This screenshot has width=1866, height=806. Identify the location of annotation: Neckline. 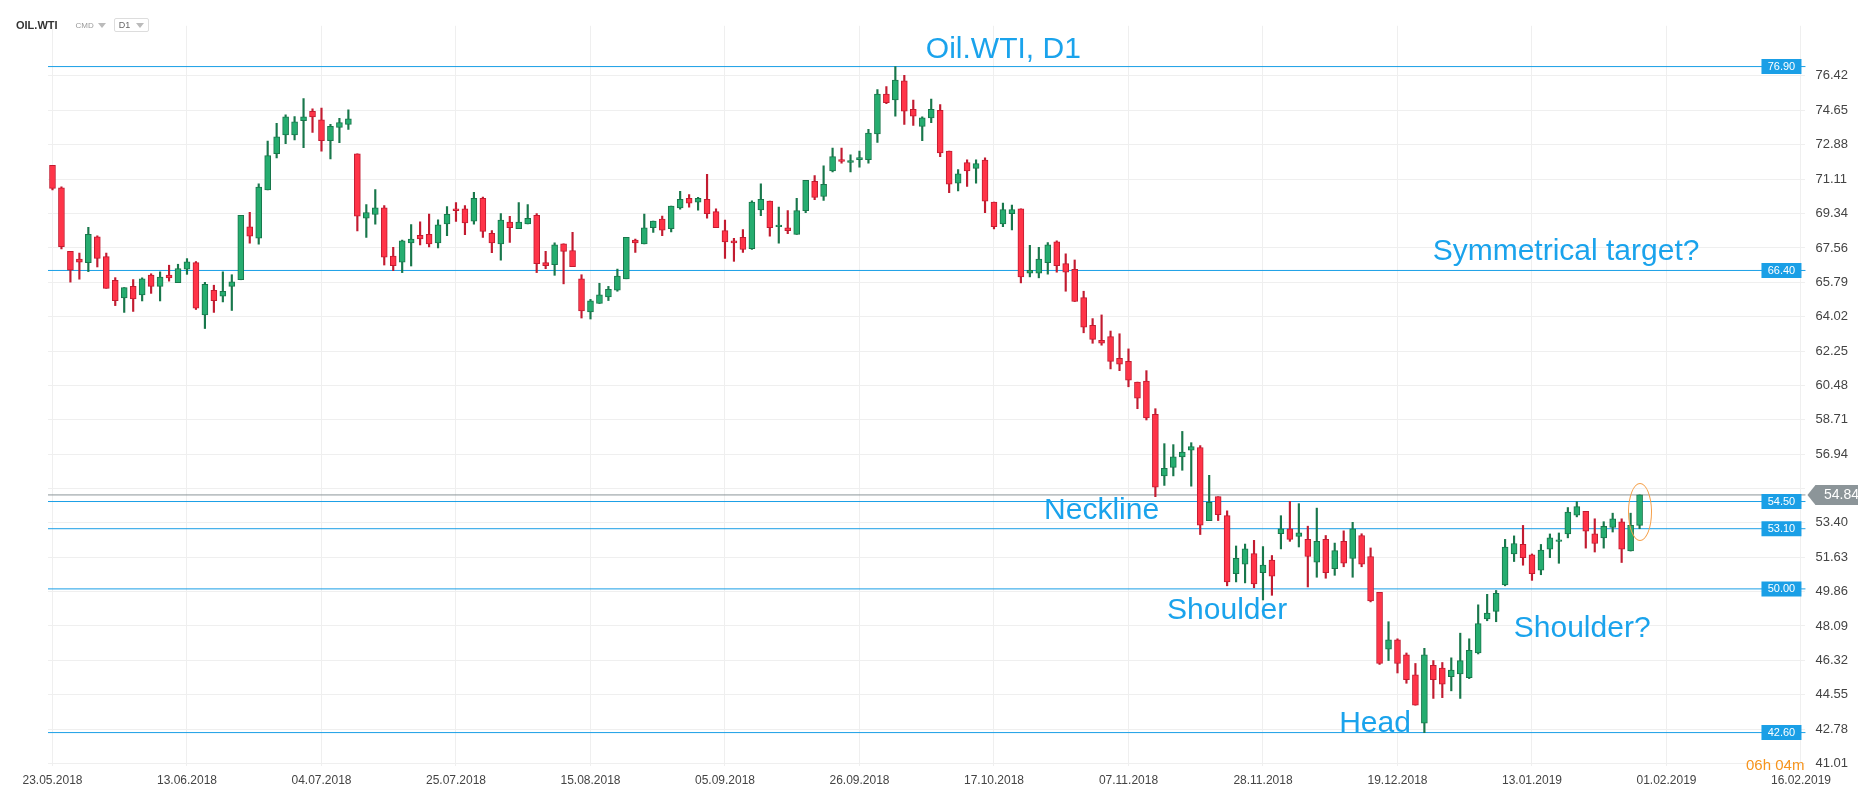
(1102, 508).